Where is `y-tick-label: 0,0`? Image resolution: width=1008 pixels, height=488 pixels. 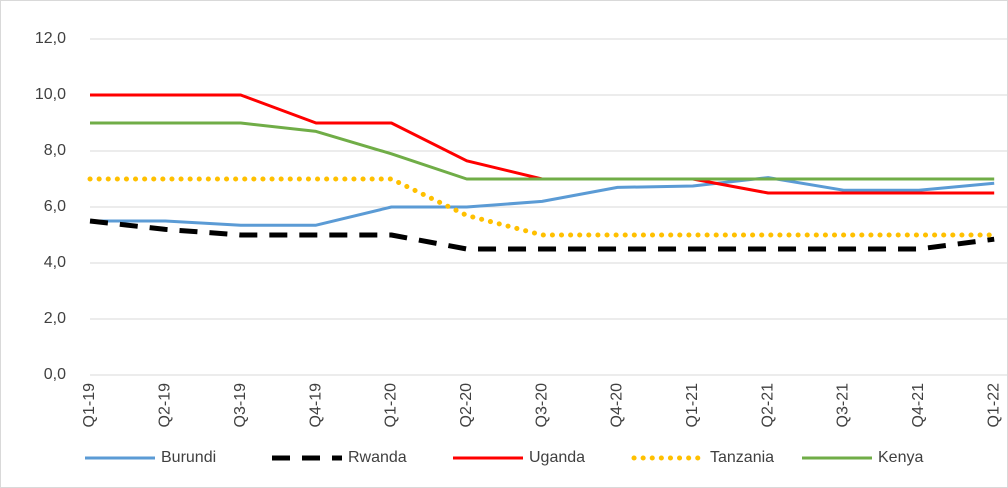
y-tick-label: 0,0 is located at coordinates (55, 374).